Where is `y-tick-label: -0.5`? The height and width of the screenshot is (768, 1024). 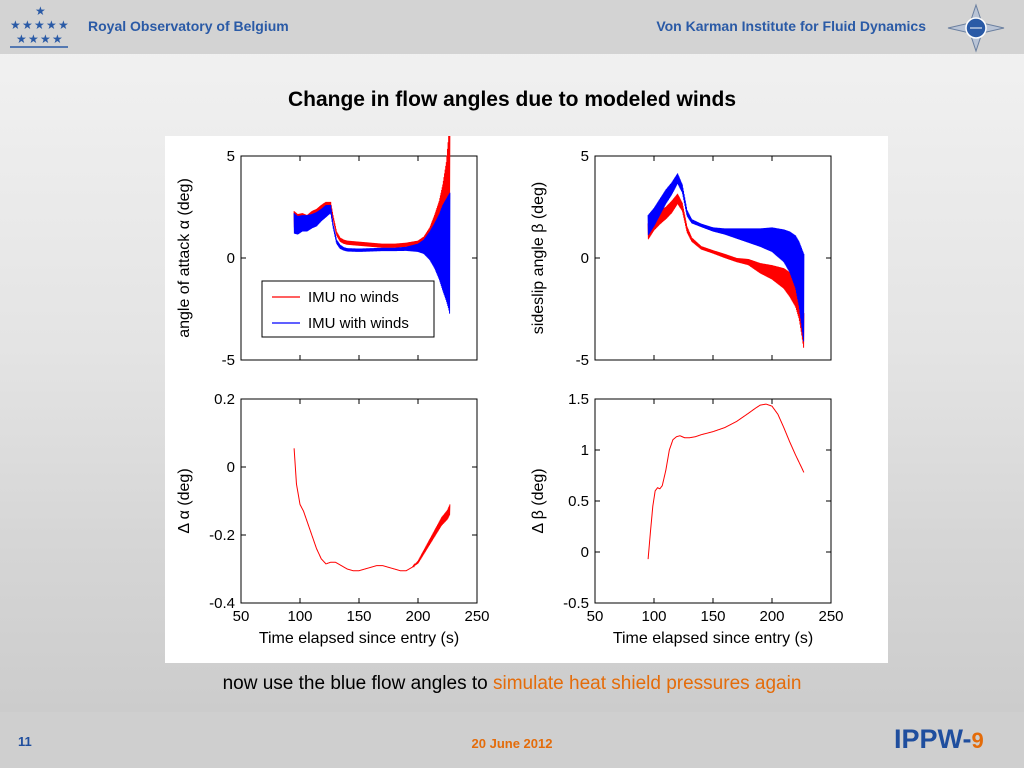
y-tick-label: -0.5 is located at coordinates (576, 603).